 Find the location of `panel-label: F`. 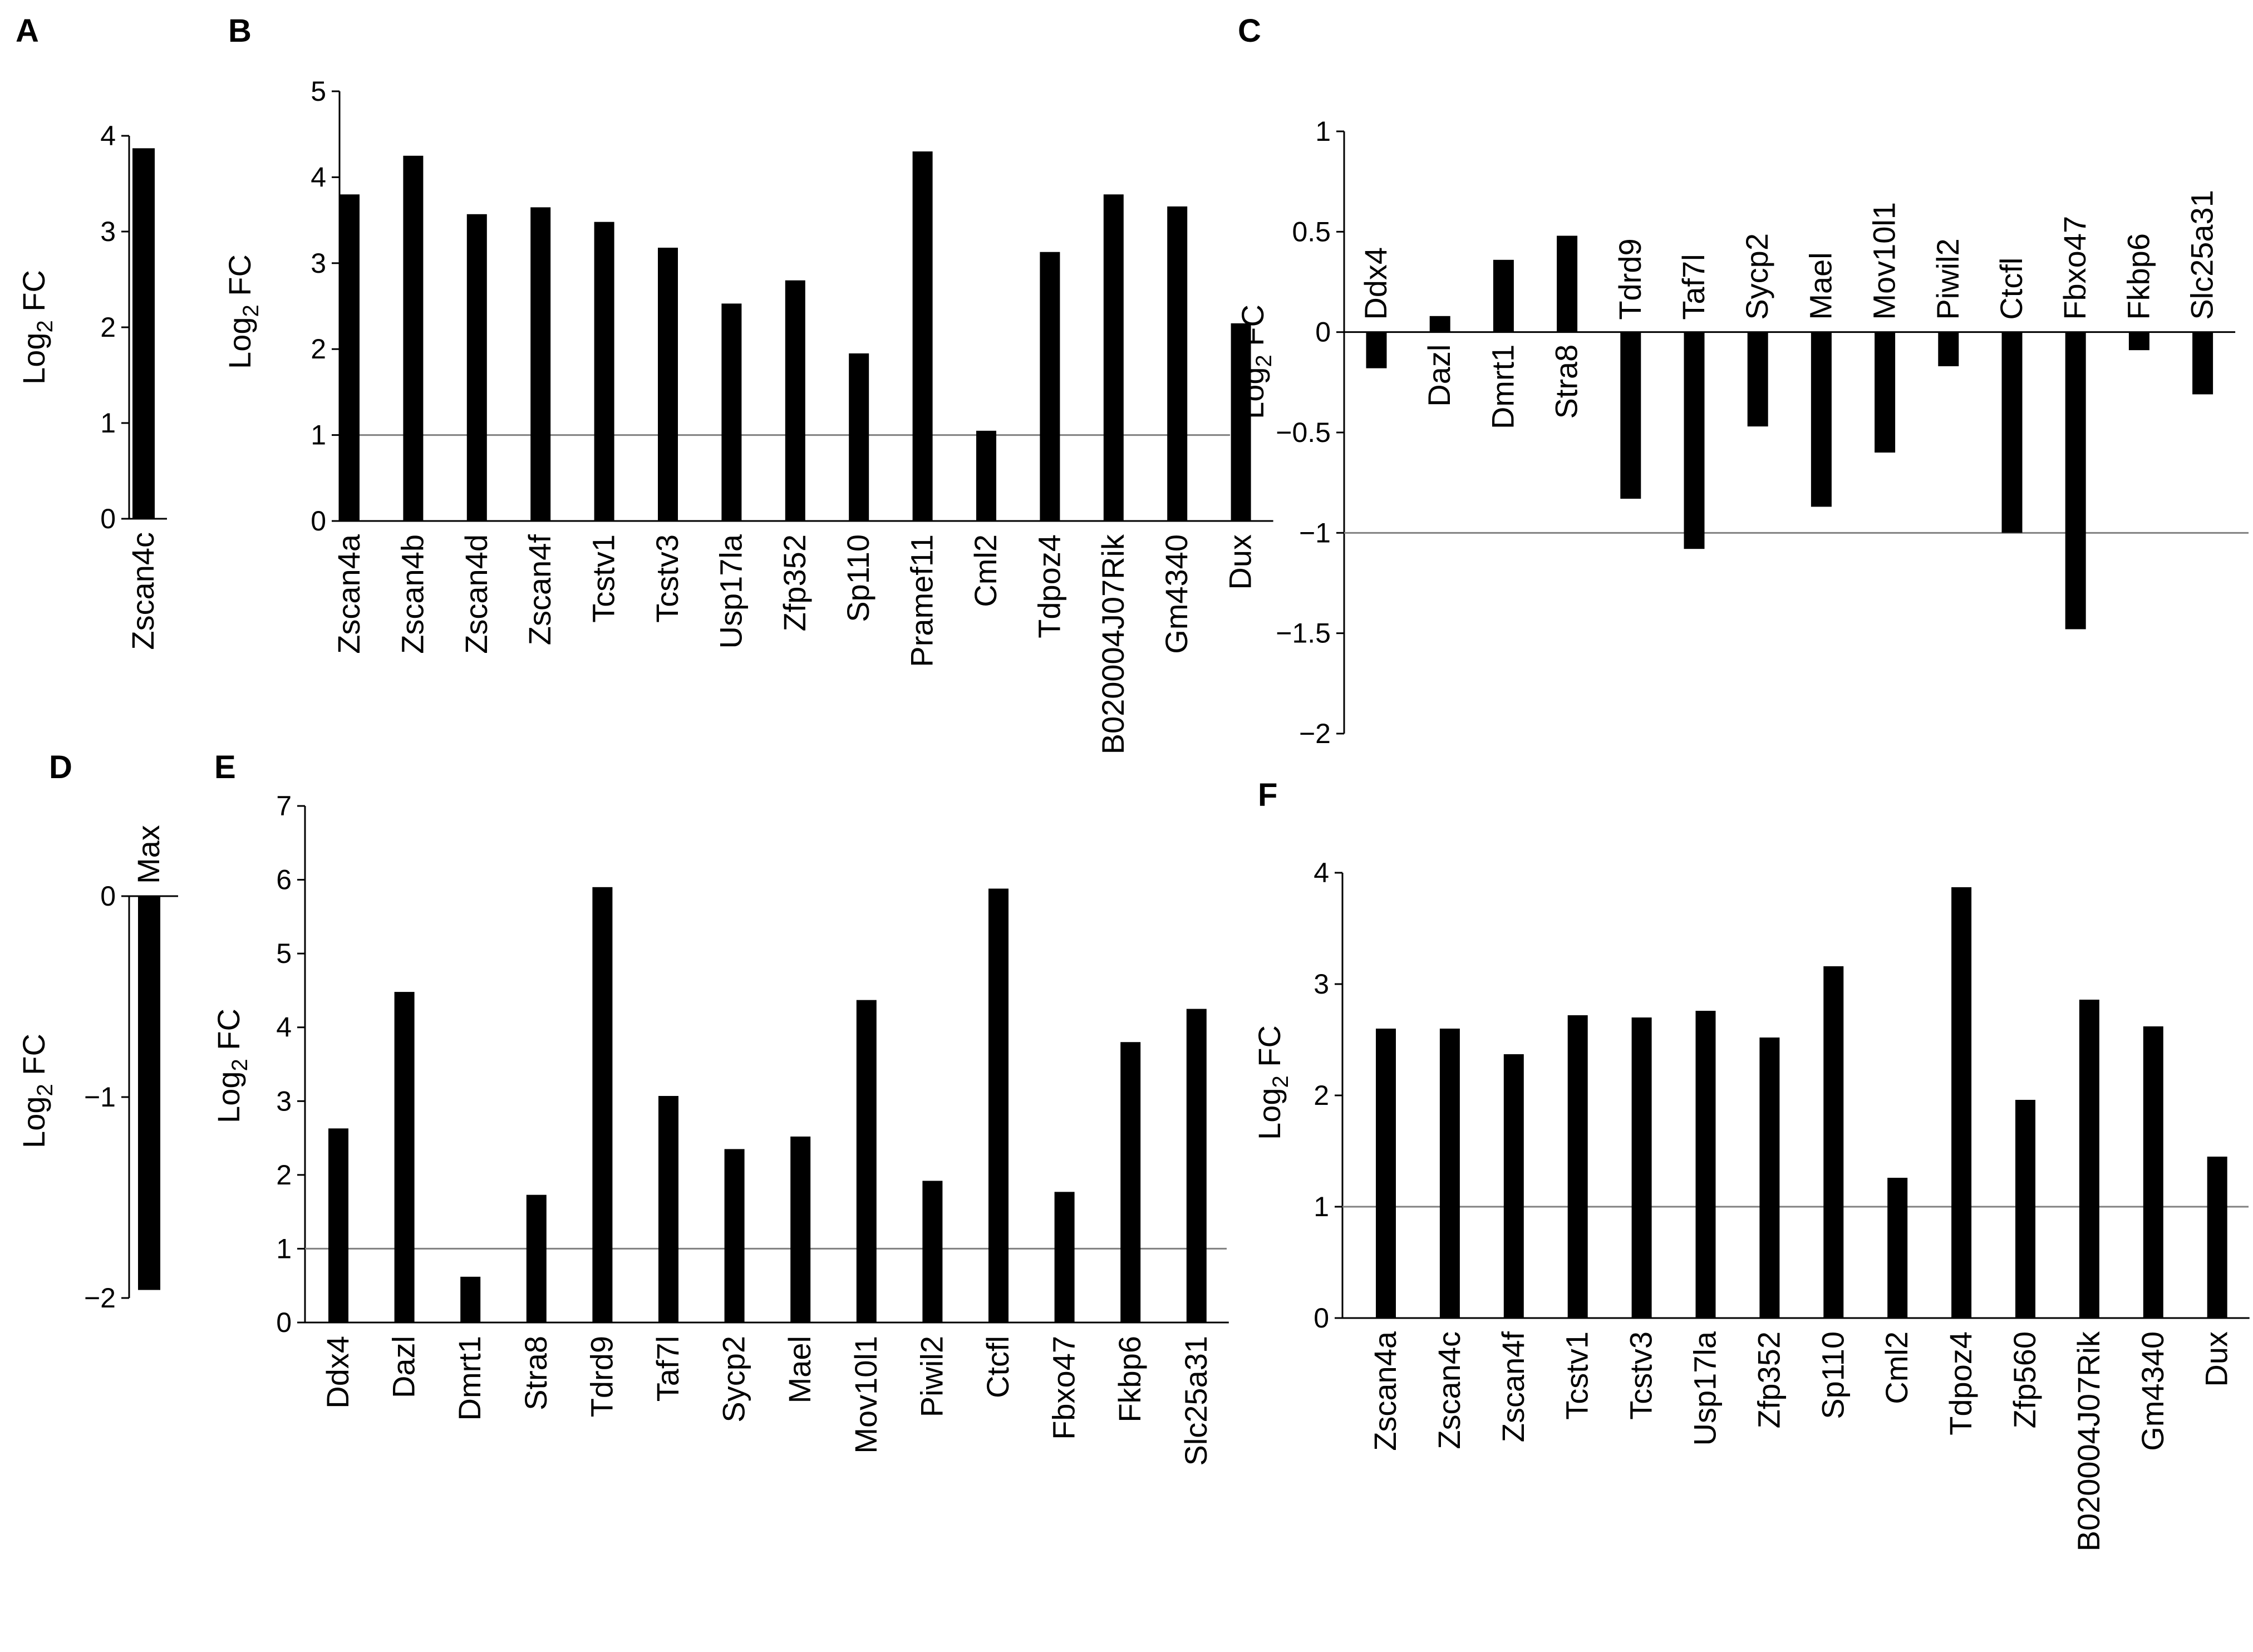

panel-label: F is located at coordinates (1267, 795).